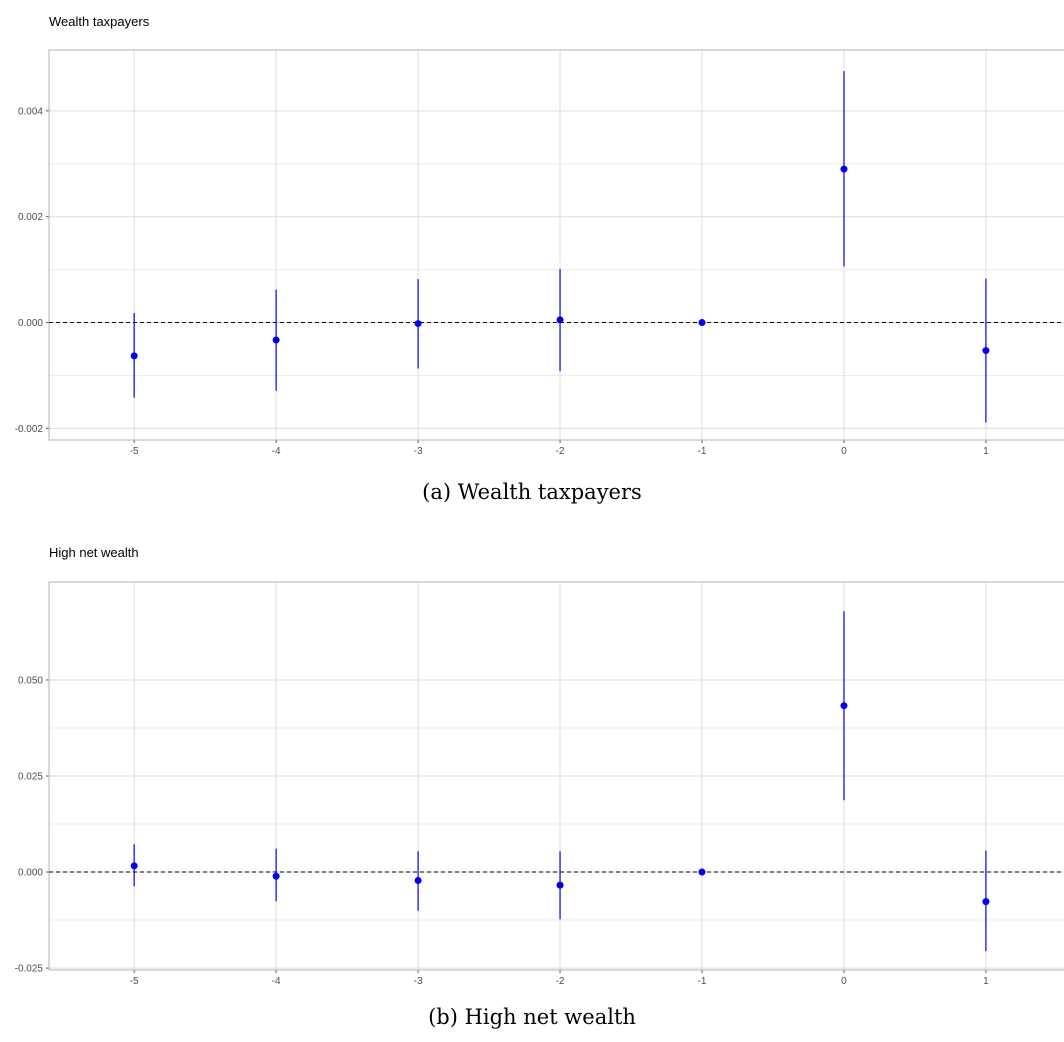 The width and height of the screenshot is (1064, 1042). I want to click on y-tick-label: 0.002, so click(30, 217).